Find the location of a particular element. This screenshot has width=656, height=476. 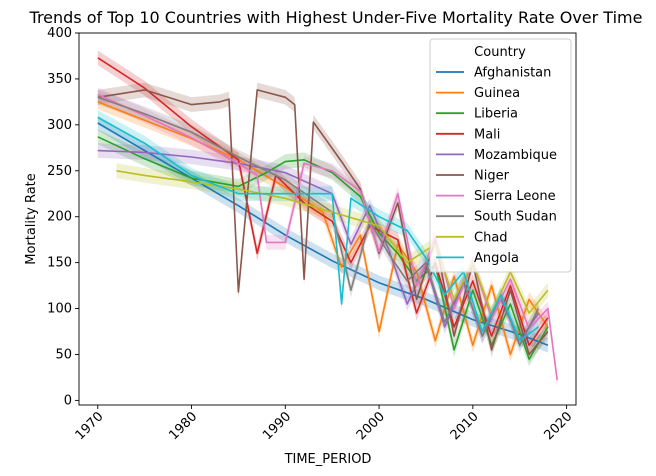

legend-label-angola: Angola is located at coordinates (496, 258).